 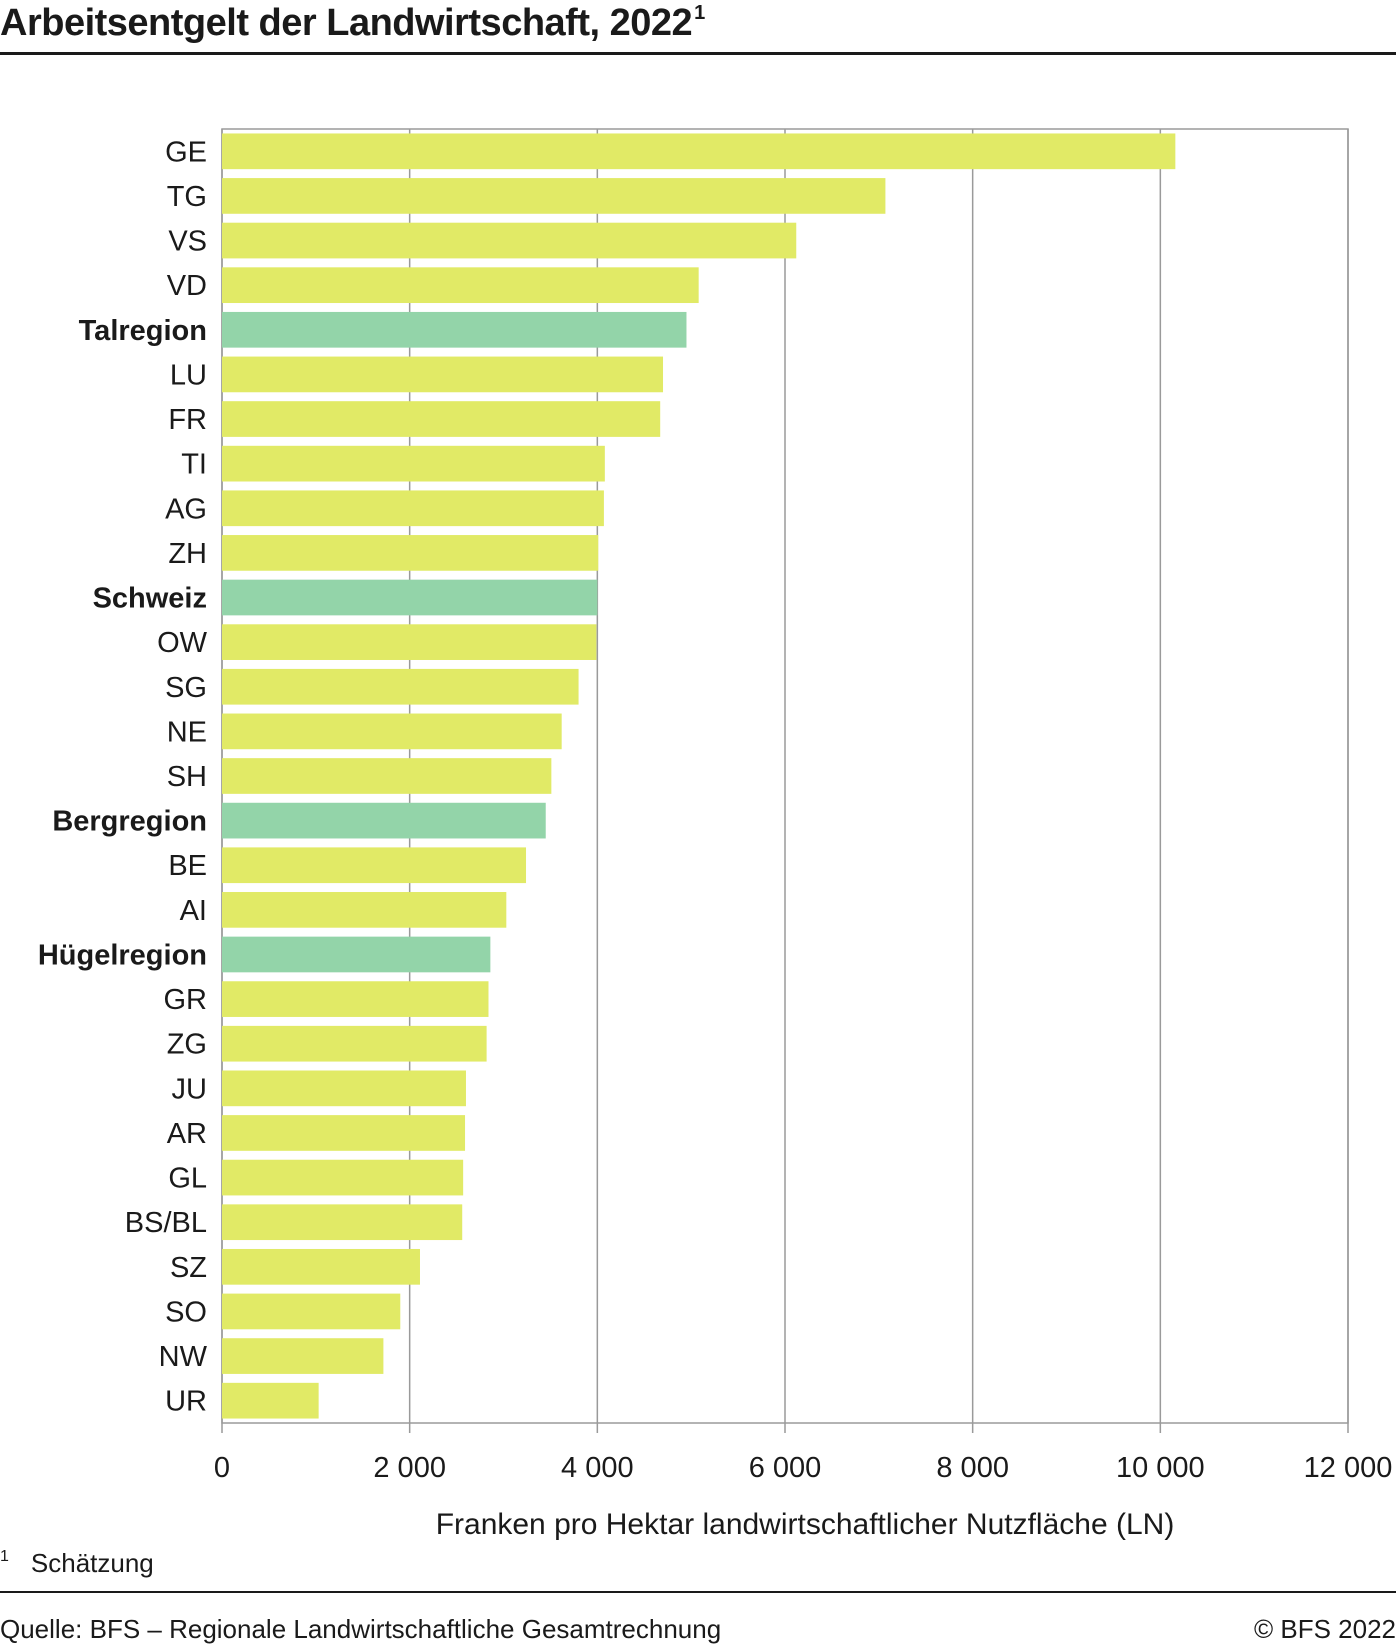 I want to click on category-label: Bergregion, so click(x=129, y=822).